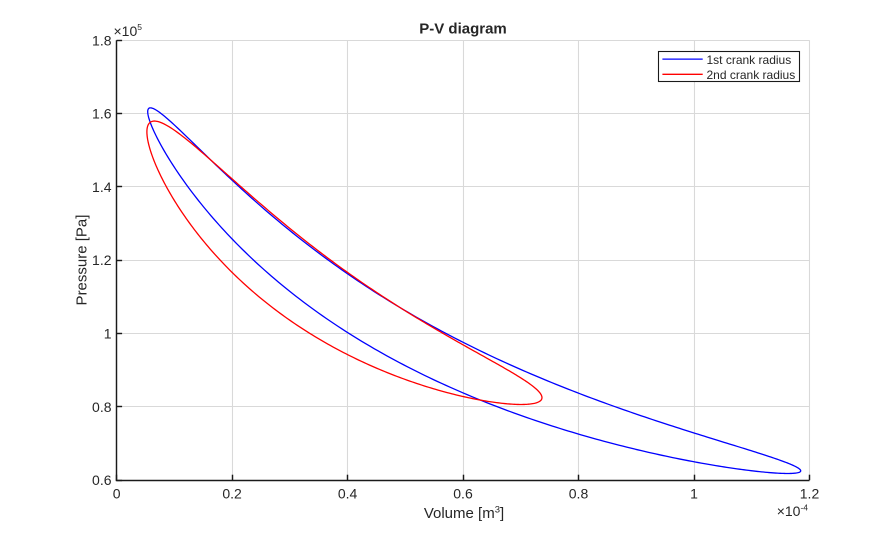  What do you see at coordinates (348, 494) in the screenshot?
I see `svg-text: 0.4` at bounding box center [348, 494].